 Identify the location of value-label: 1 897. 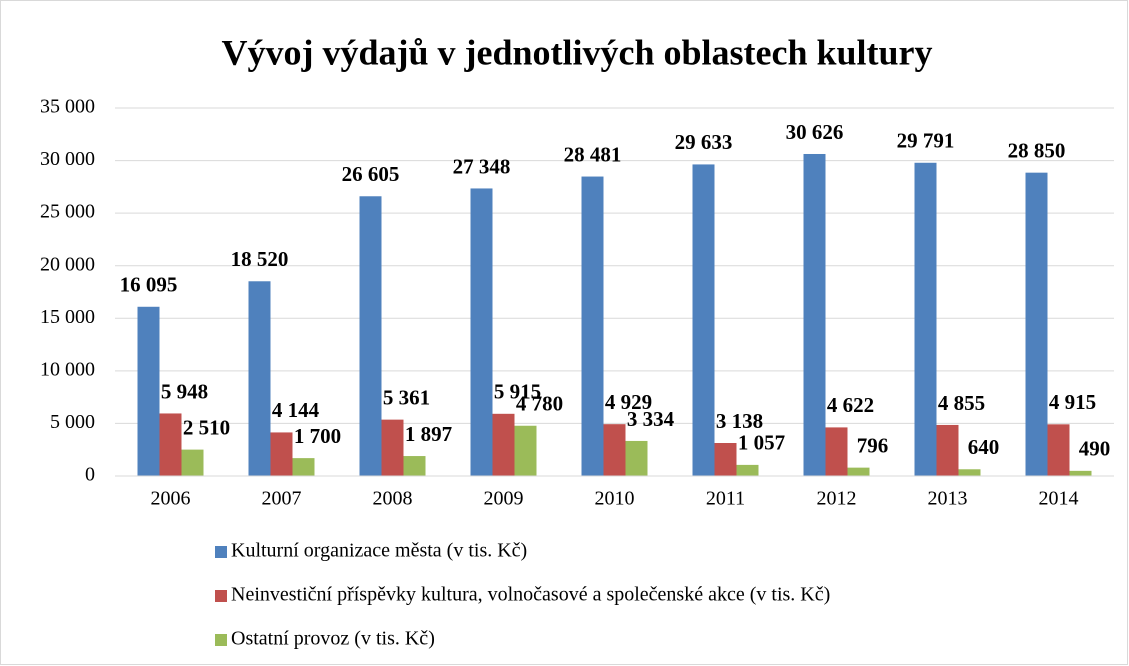
(428, 434).